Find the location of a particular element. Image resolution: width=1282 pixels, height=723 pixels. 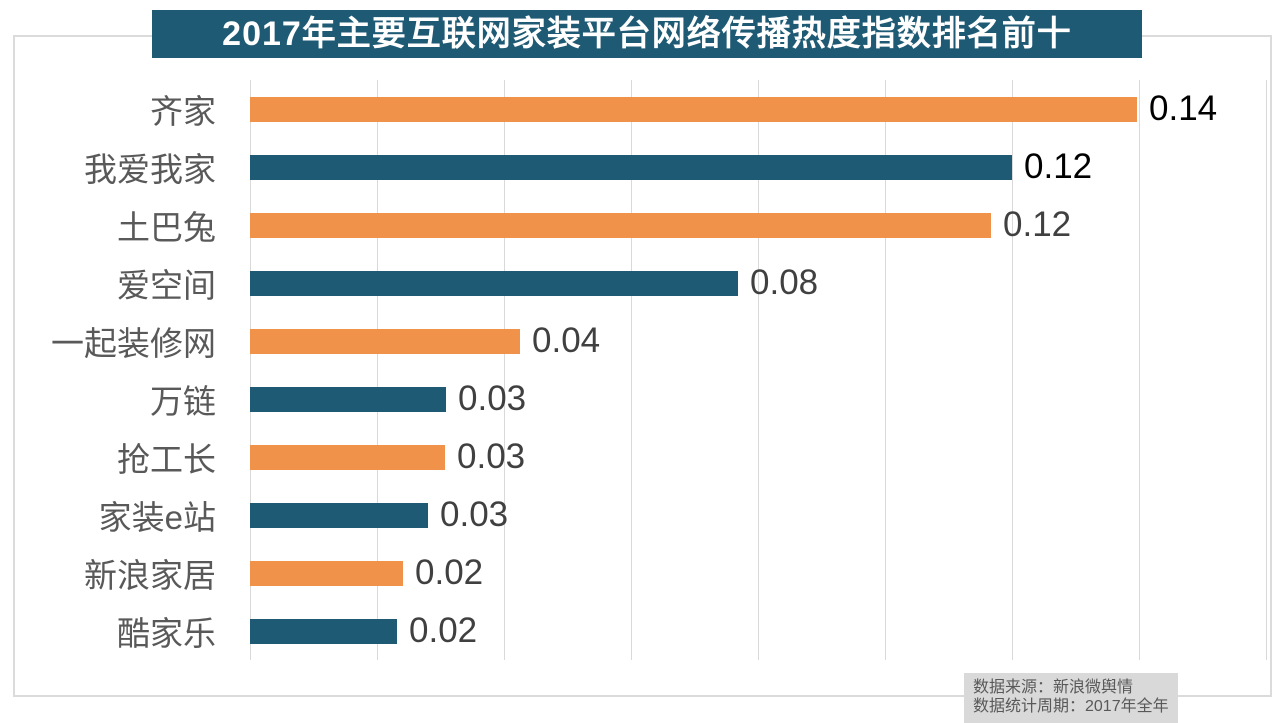

category-label: 土巴兔 is located at coordinates (166, 227).